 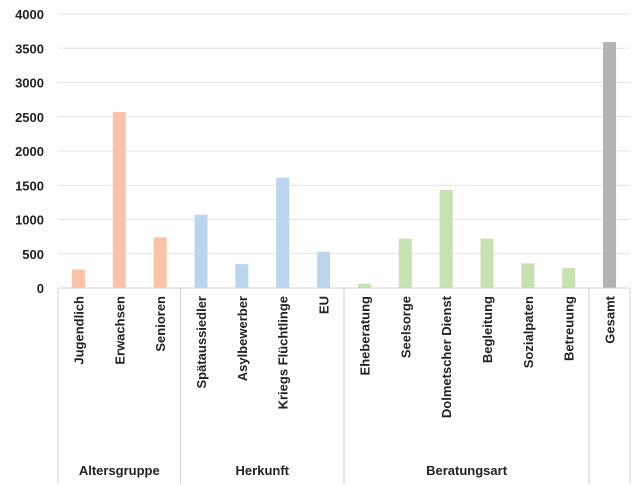 What do you see at coordinates (610, 319) in the screenshot?
I see `x-category-label: Gesamt` at bounding box center [610, 319].